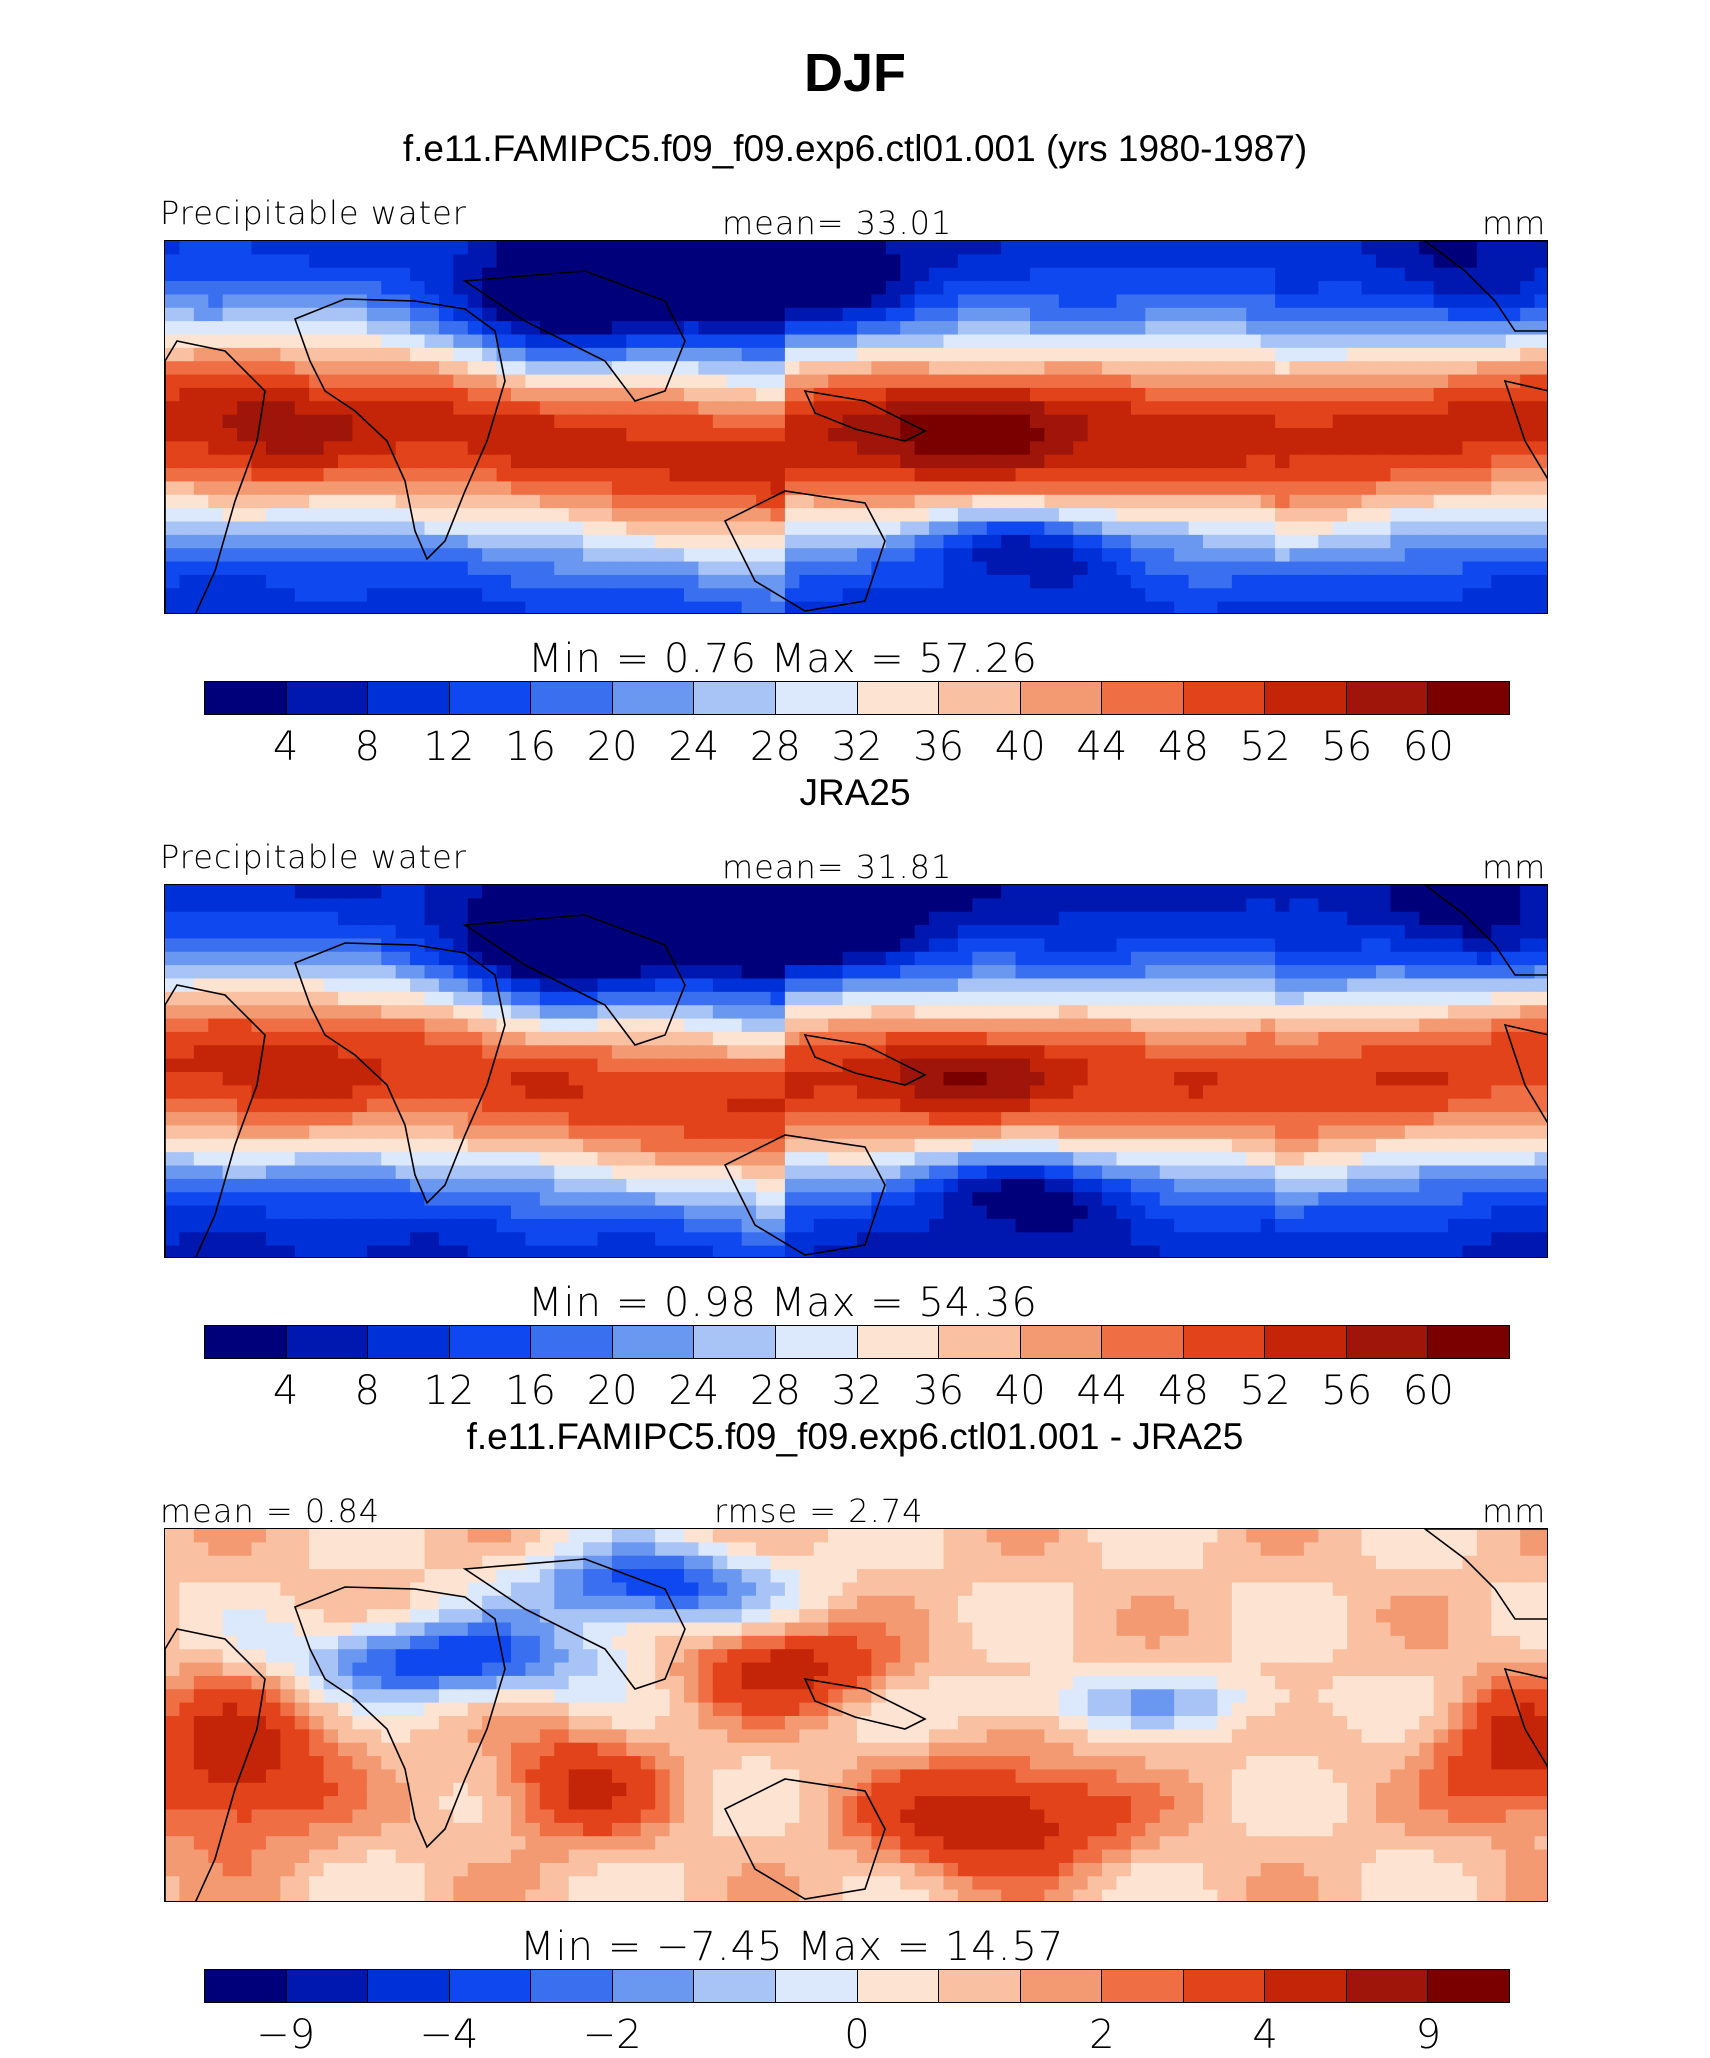  Describe the element at coordinates (857, 747) in the screenshot. I see `colorbar-tick-label: 32` at that location.